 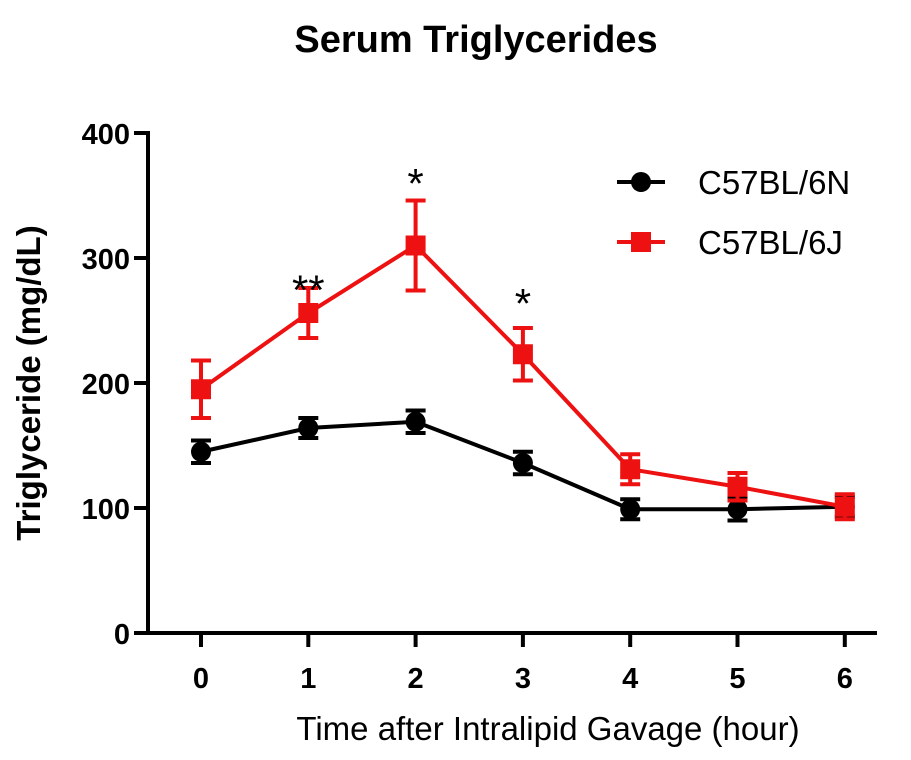 I want to click on annotation-layer: ****, so click(x=411, y=243).